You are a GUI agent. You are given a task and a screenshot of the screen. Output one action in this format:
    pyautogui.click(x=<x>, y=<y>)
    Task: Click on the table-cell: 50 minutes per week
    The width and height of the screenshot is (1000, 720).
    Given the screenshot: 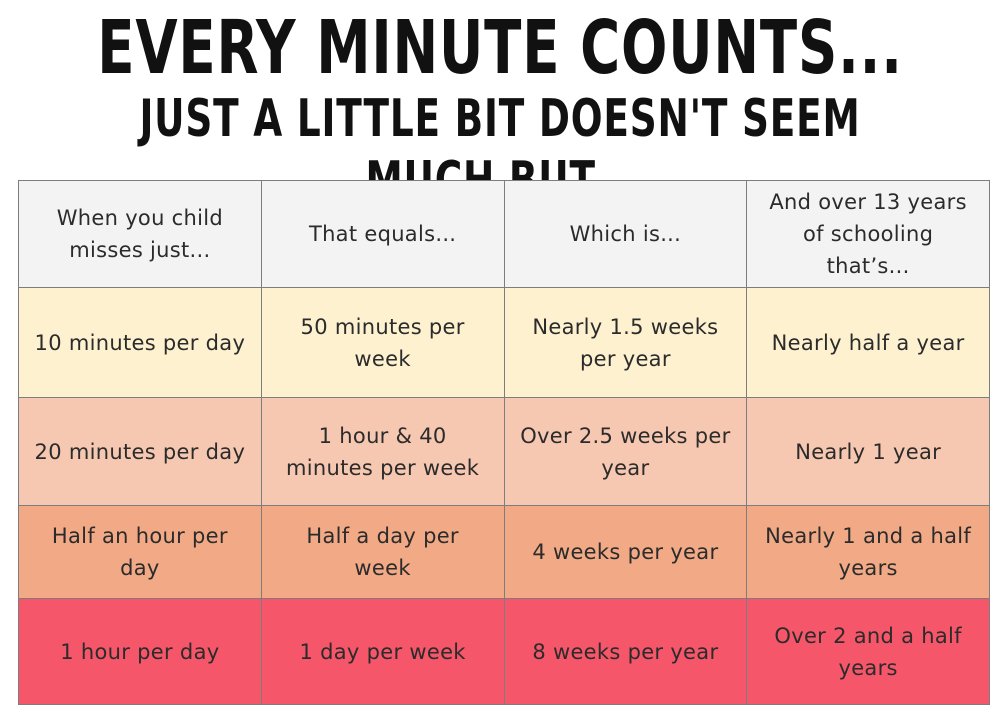 What is the action you would take?
    pyautogui.click(x=382, y=342)
    